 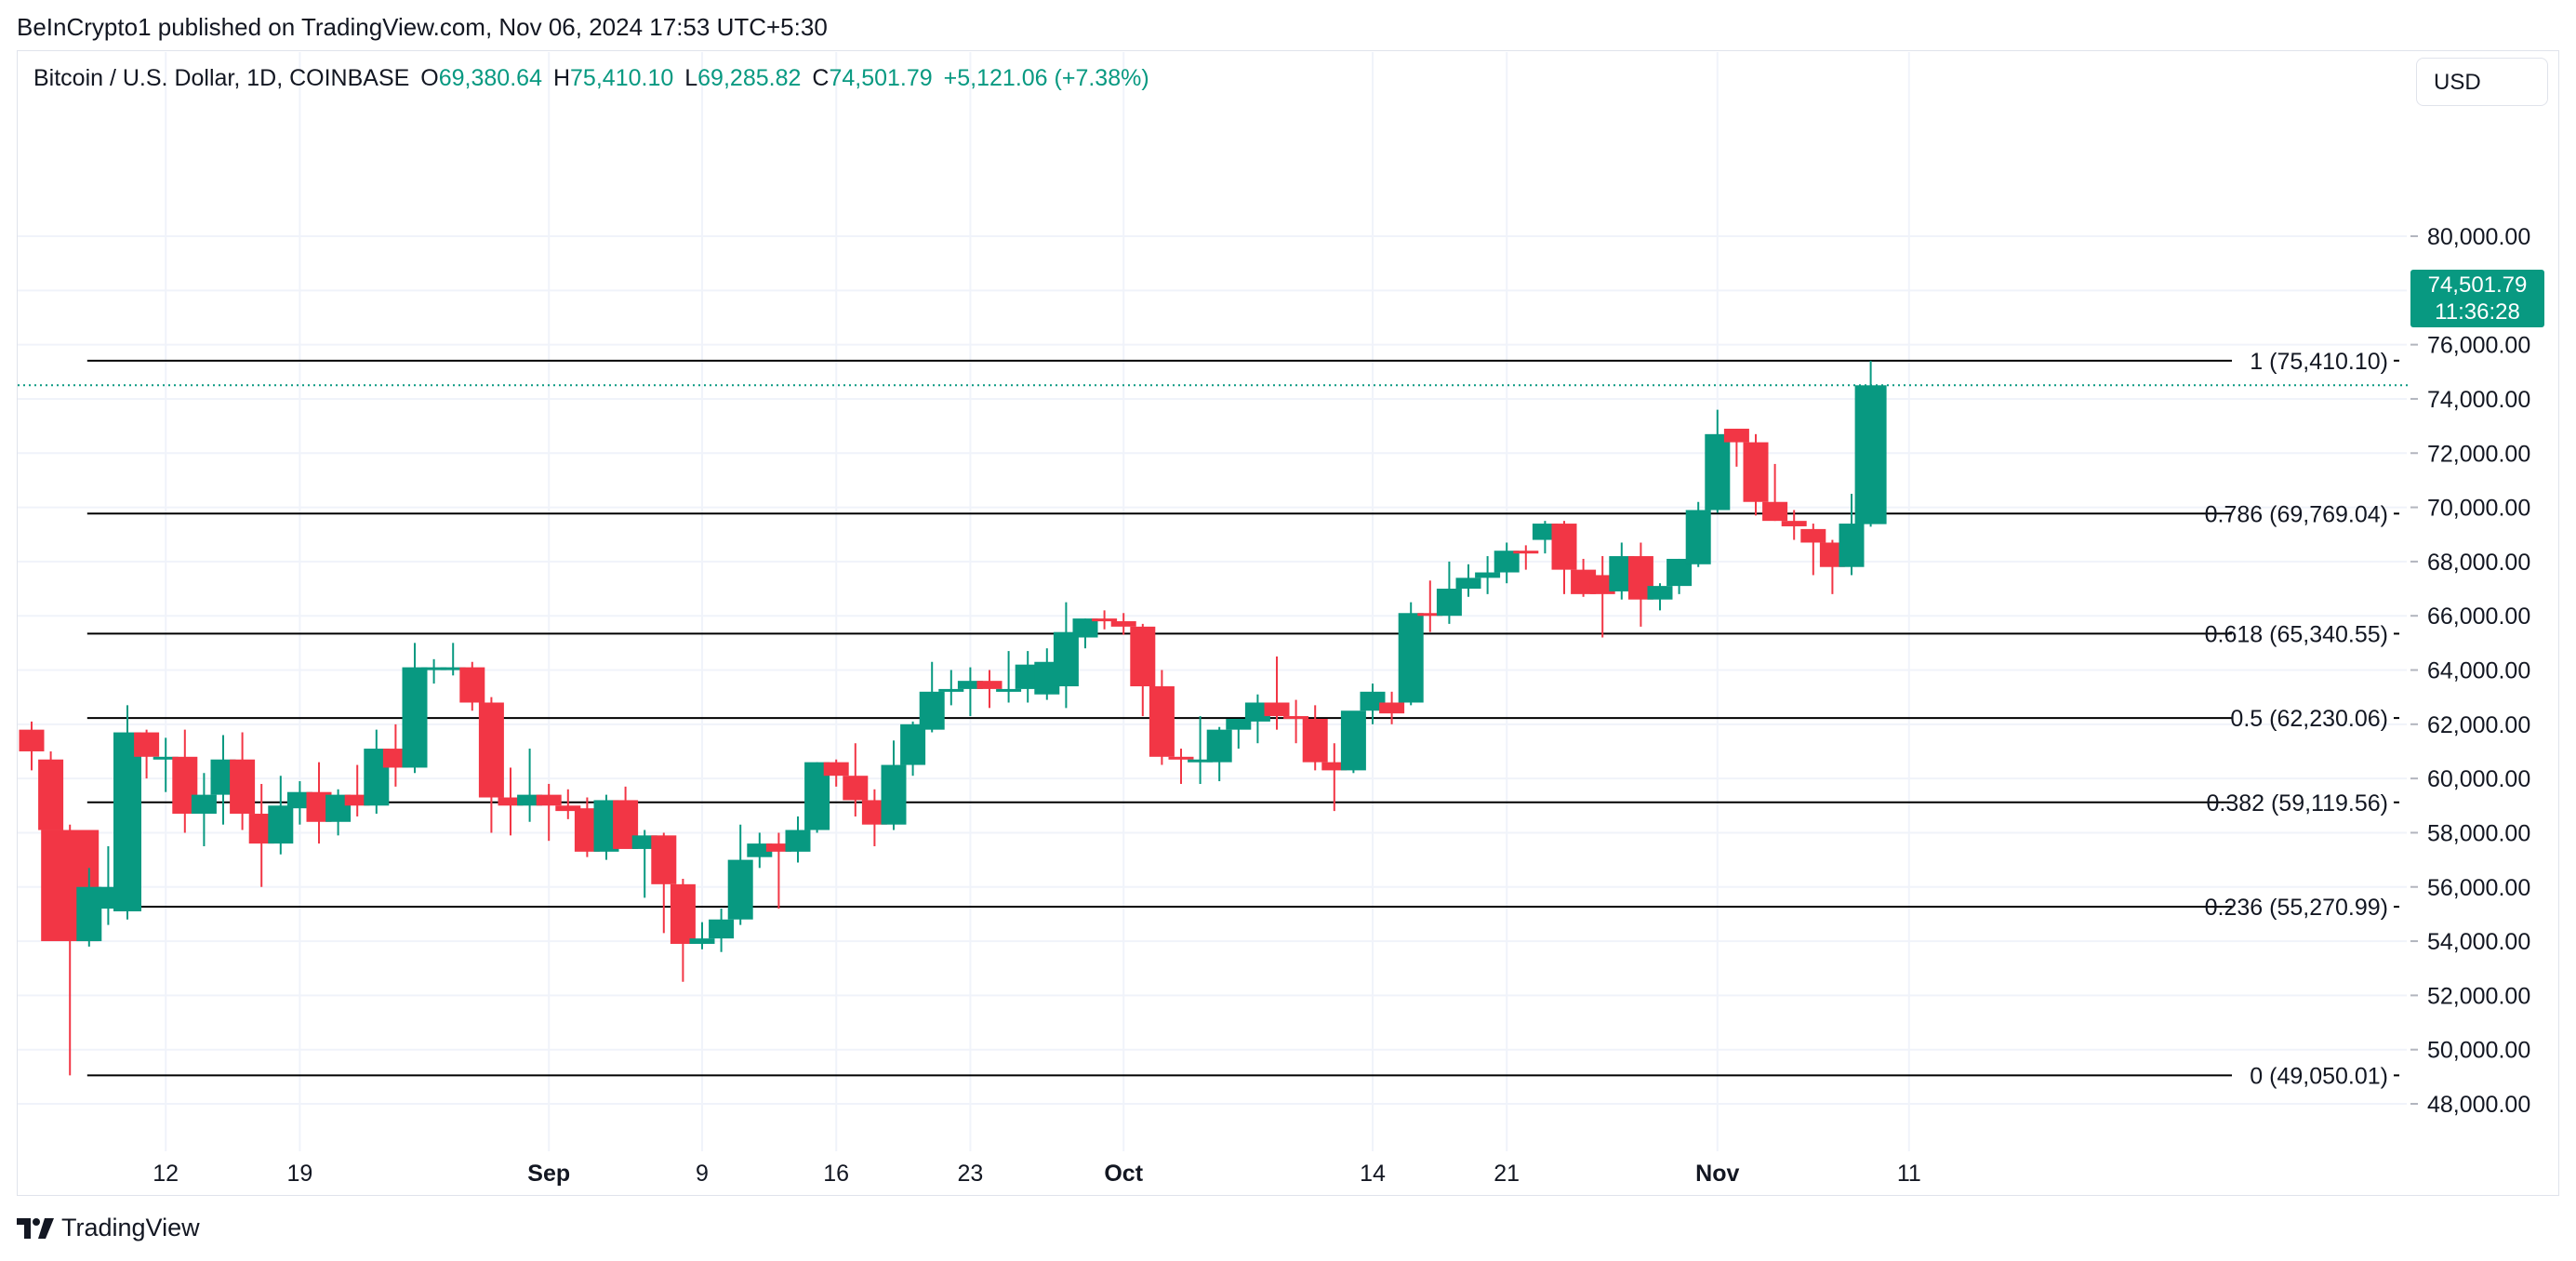 What do you see at coordinates (881, 78) in the screenshot?
I see `close-value: 74,501.79` at bounding box center [881, 78].